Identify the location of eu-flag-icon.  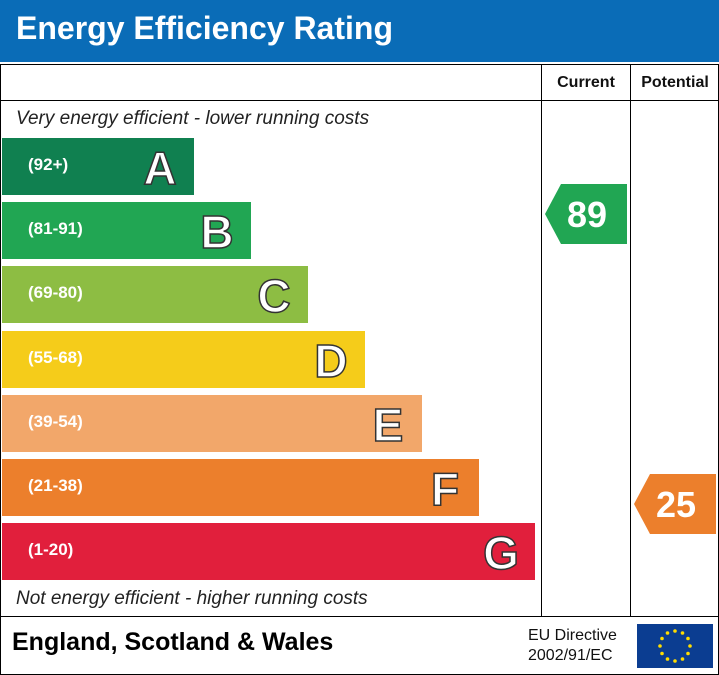
(675, 646).